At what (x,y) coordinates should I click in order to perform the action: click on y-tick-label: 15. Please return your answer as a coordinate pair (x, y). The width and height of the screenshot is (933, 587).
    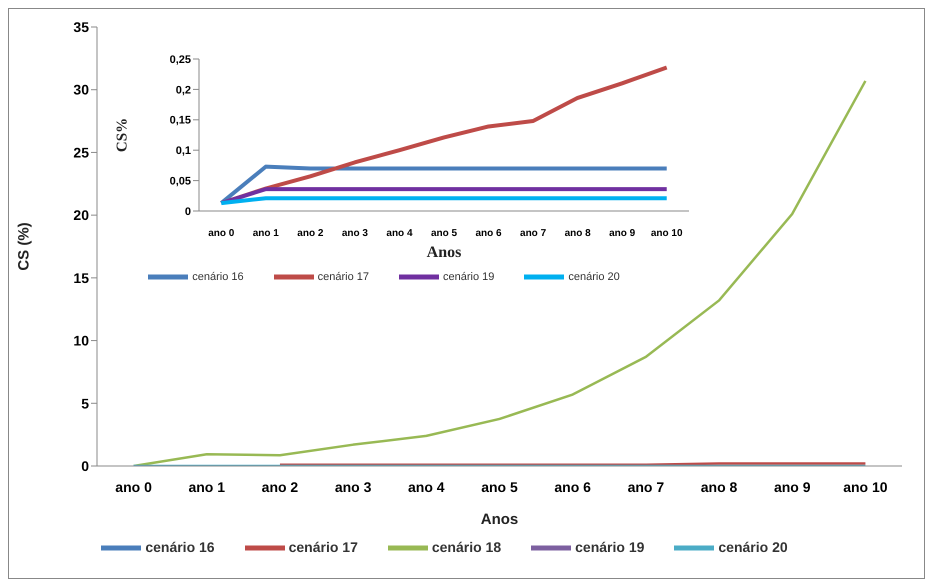
    Looking at the image, I should click on (81, 278).